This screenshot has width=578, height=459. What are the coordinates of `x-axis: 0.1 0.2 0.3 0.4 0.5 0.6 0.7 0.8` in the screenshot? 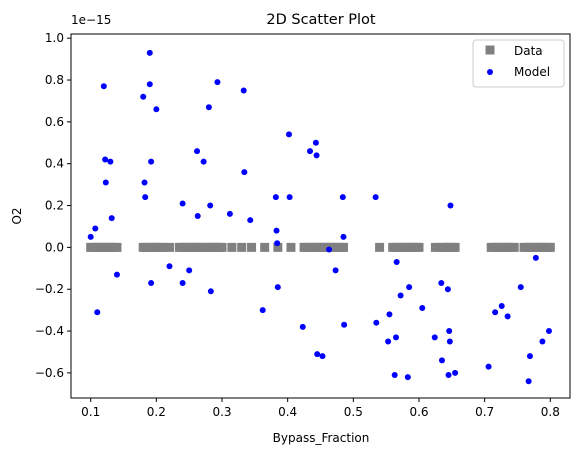 It's located at (320, 408).